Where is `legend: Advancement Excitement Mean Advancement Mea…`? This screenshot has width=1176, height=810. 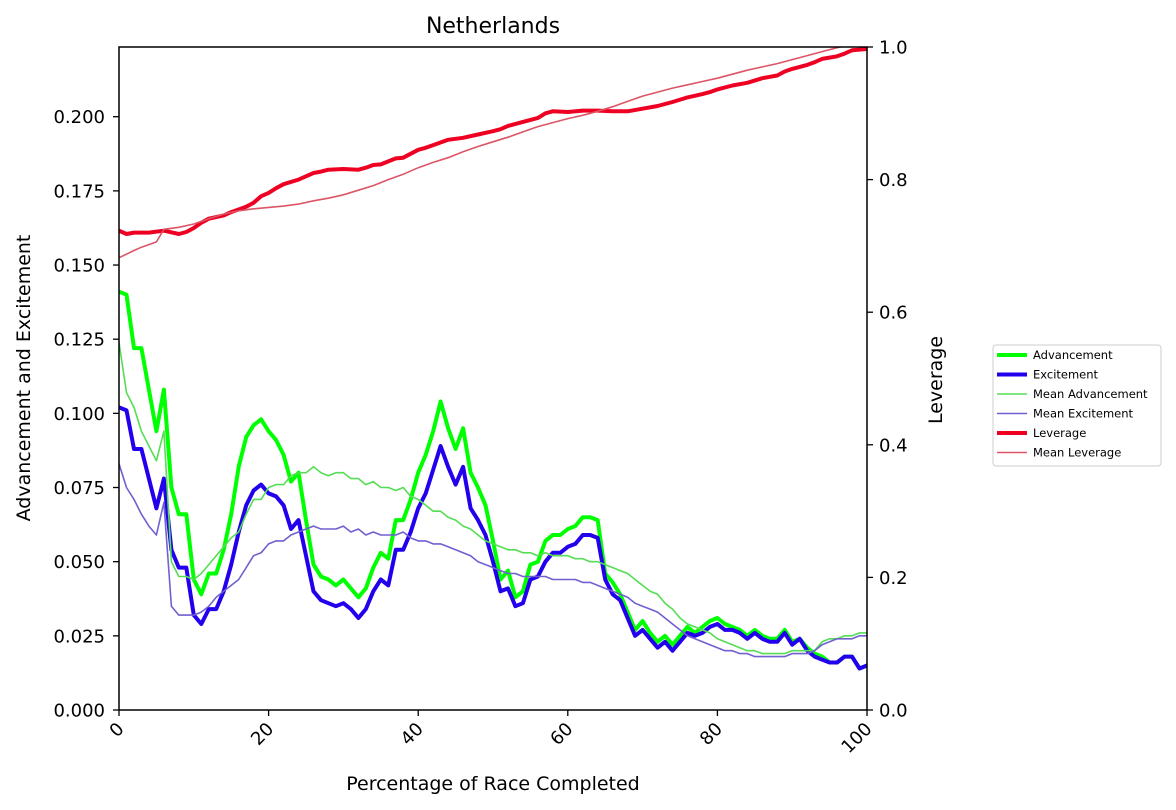
legend: Advancement Excitement Mean Advancement Mea… is located at coordinates (1077, 405).